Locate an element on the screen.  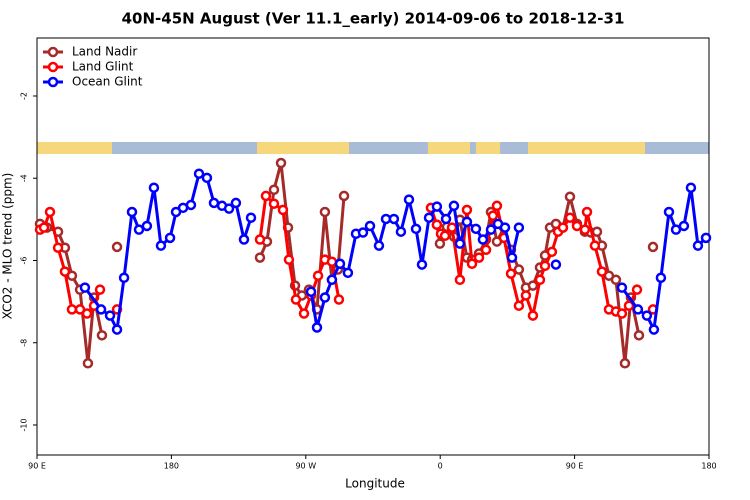
y-tick-label: -4 is located at coordinates (24, 178).